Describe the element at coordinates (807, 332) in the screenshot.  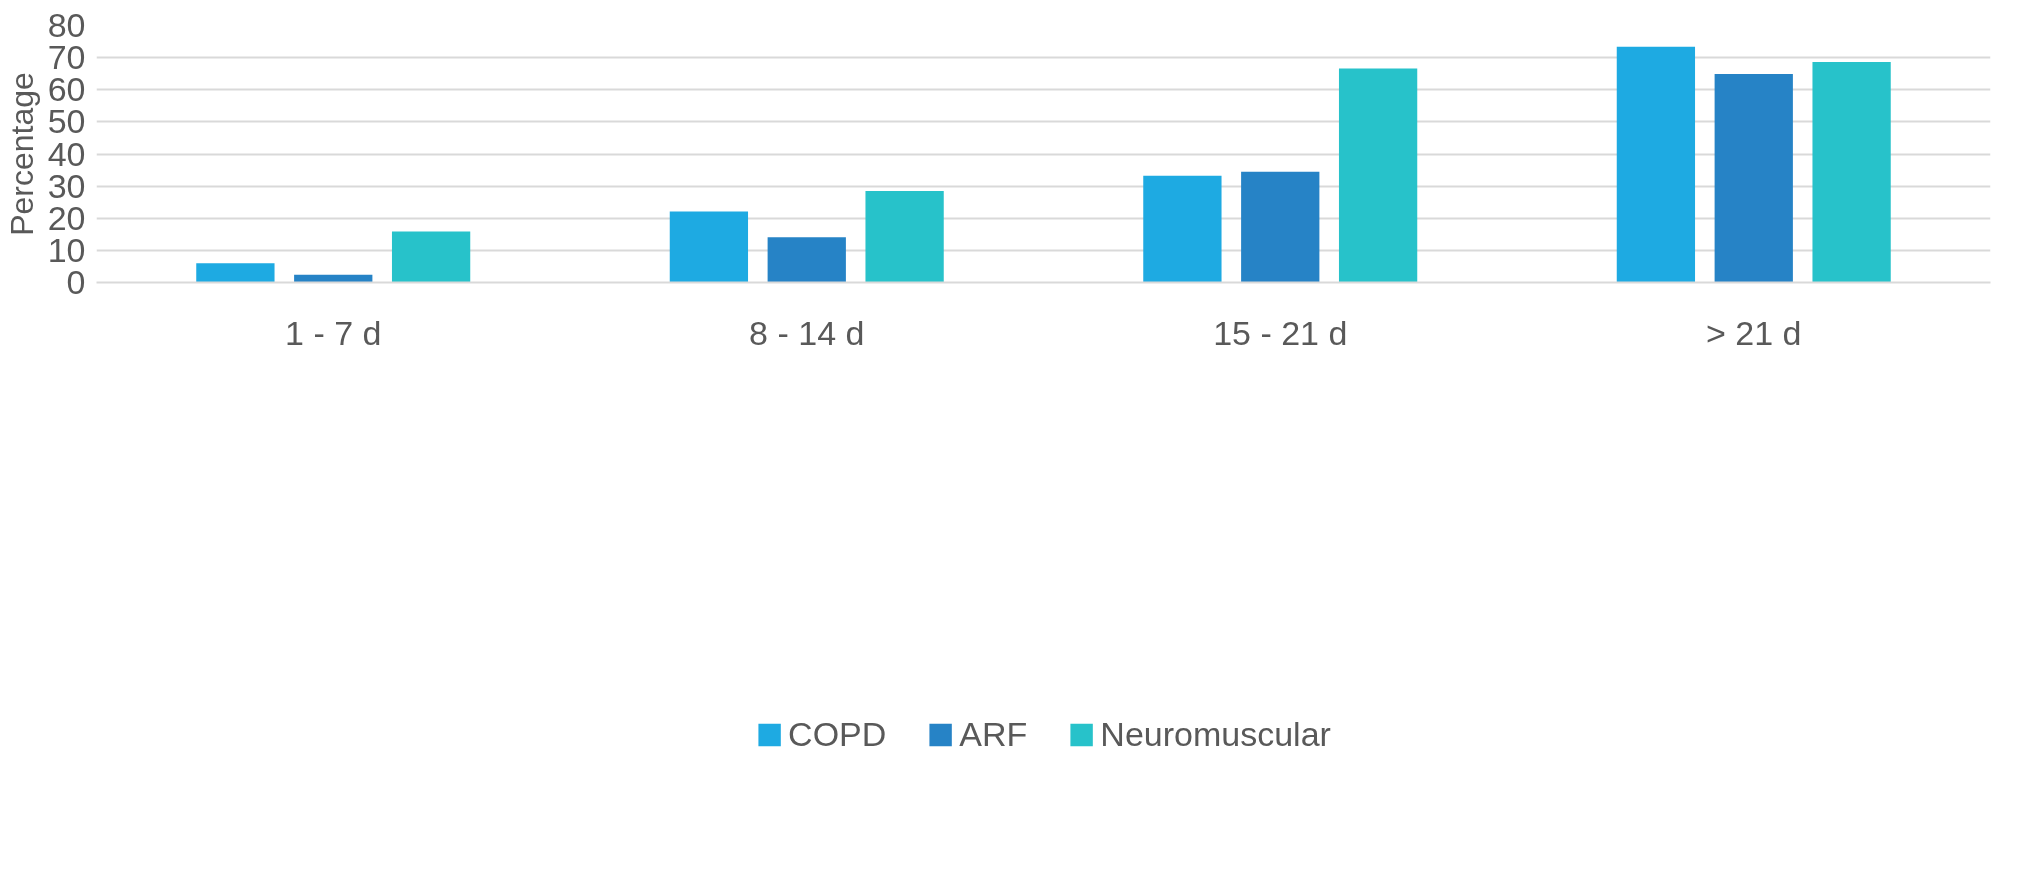
I see `x-tick-label: 8 - 14 d` at that location.